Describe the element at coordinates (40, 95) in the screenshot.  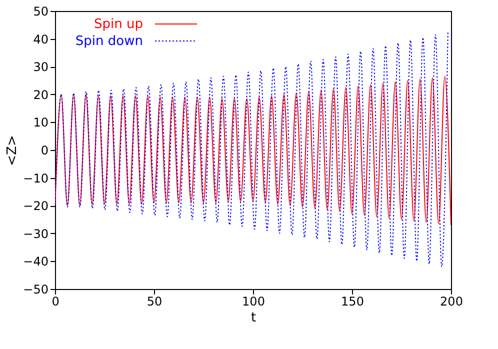
I see `y-tick-label: 20` at that location.